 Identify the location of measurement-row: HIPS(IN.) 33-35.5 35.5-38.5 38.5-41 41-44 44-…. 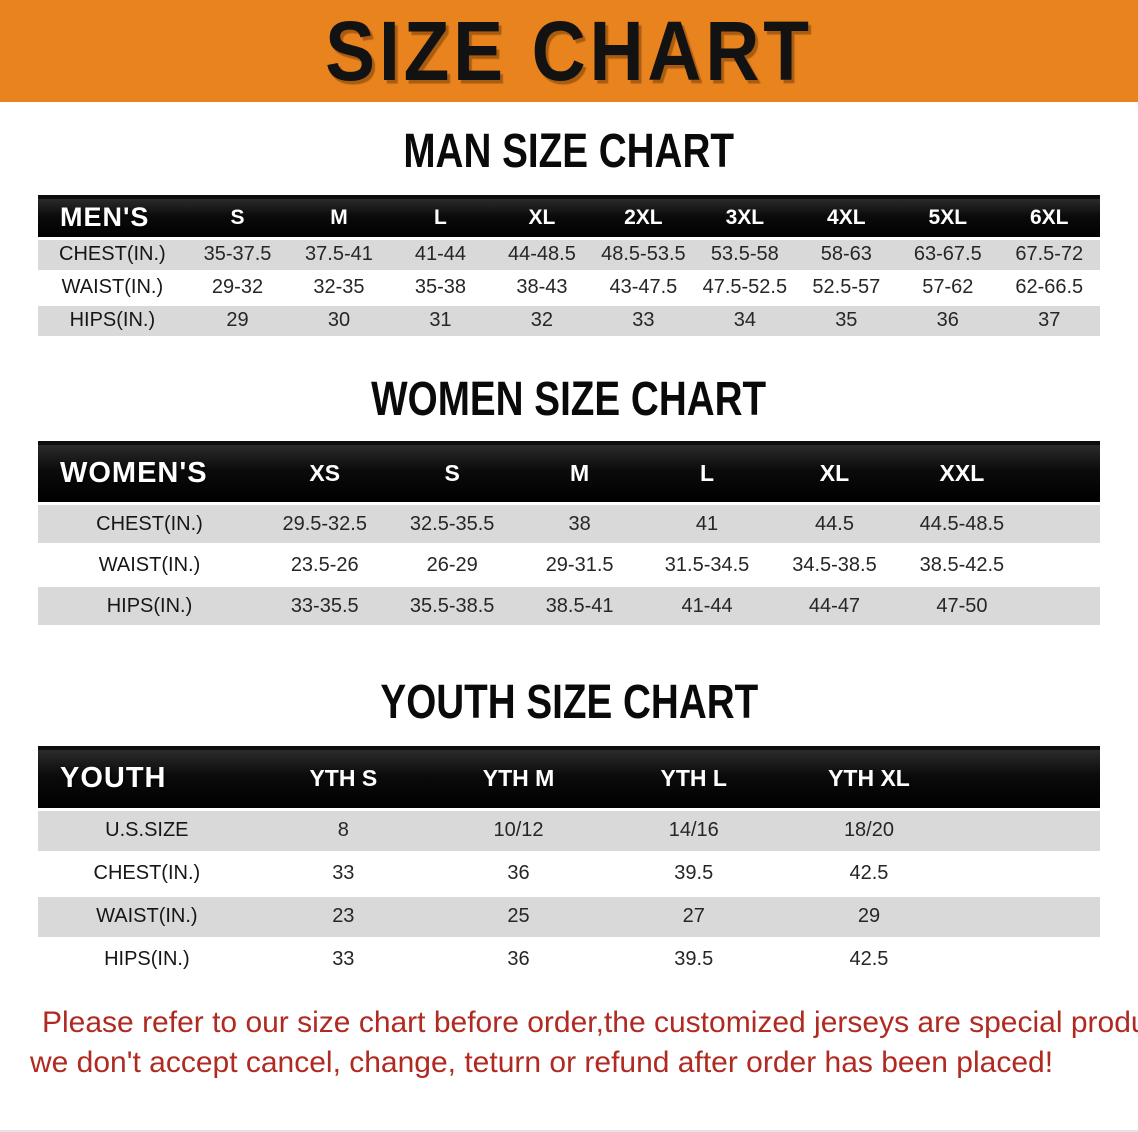
(569, 606).